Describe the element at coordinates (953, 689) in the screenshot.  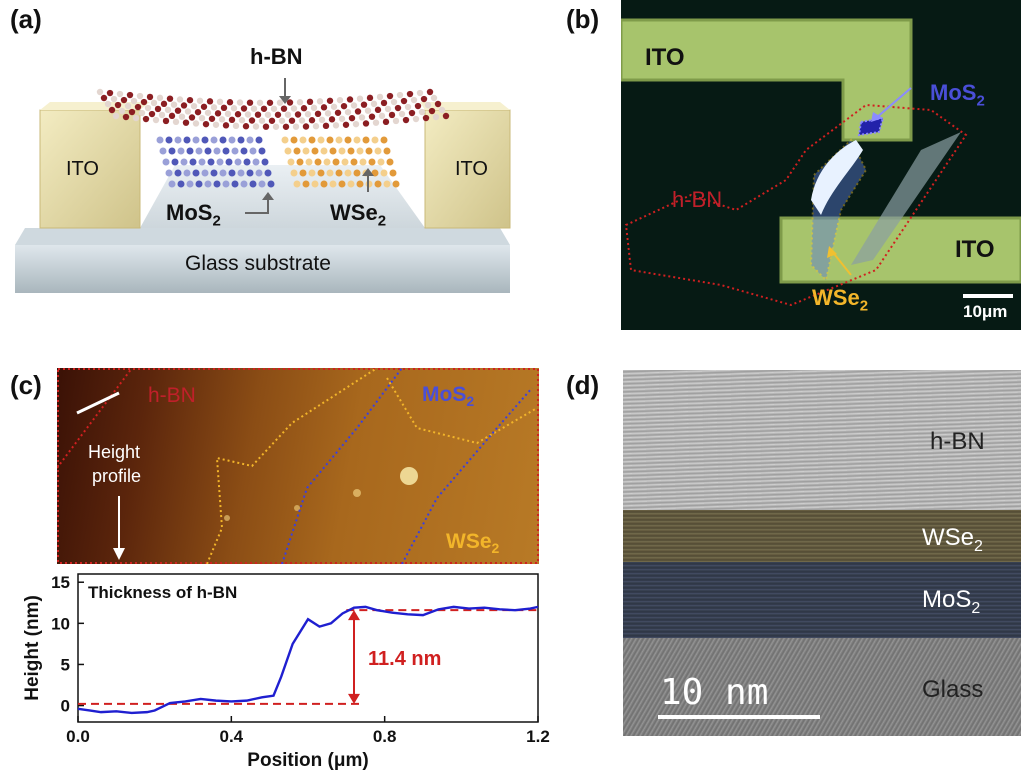
I see `panel-d-glass-label: Glass` at that location.